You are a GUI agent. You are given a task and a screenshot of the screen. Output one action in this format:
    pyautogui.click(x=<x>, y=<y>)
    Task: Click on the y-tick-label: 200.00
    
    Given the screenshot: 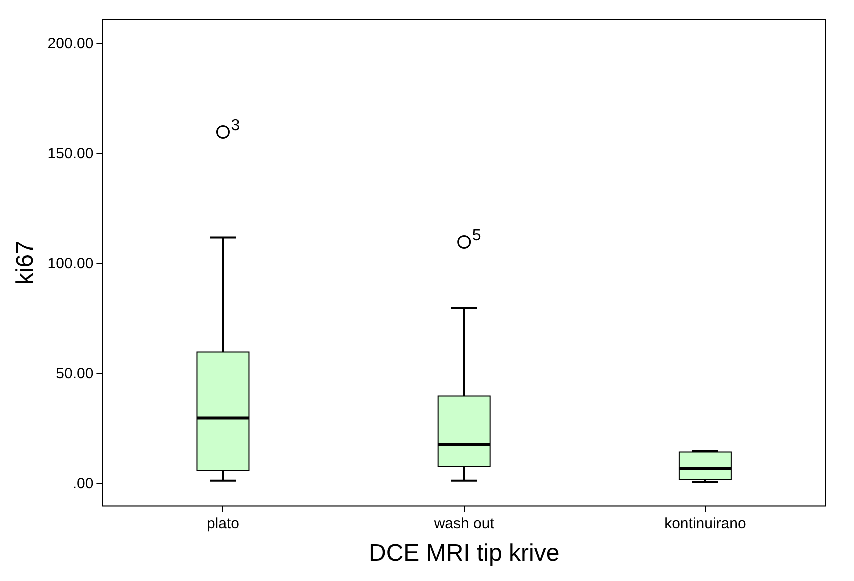 What is the action you would take?
    pyautogui.click(x=71, y=43)
    